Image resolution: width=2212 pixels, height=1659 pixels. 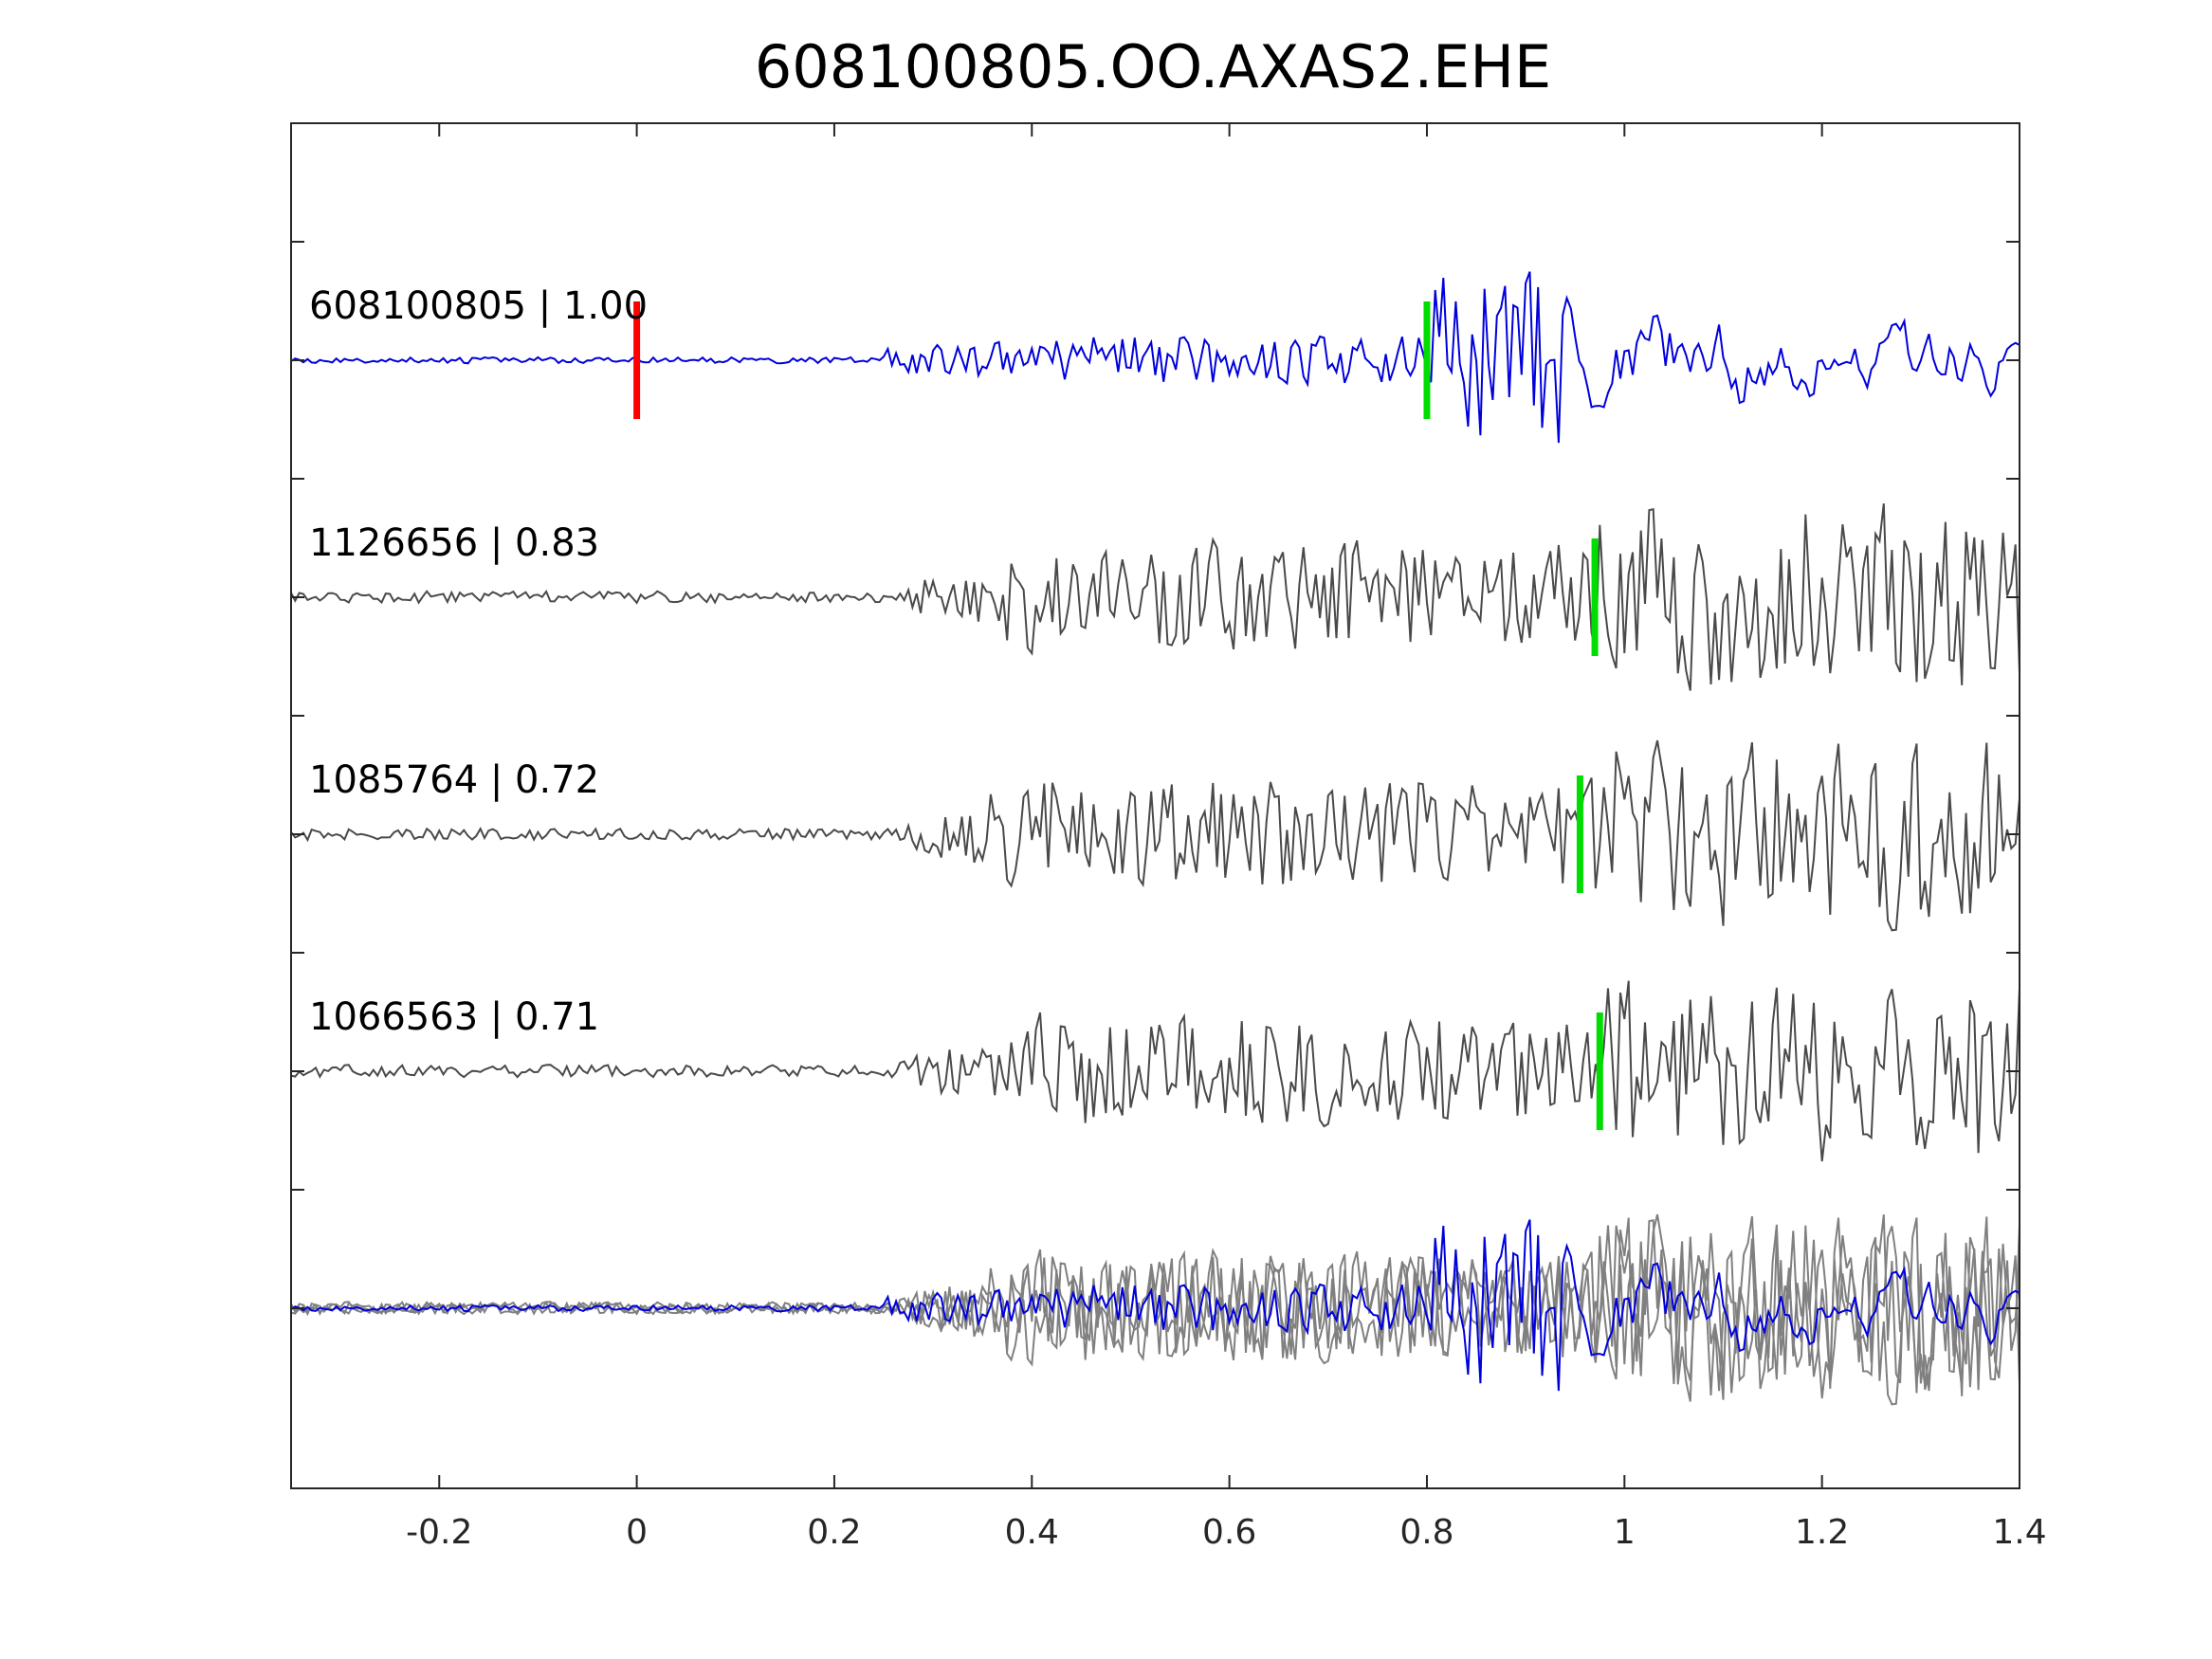 I want to click on trace-label-1085764: 1085764 | 0.72, so click(x=454, y=780).